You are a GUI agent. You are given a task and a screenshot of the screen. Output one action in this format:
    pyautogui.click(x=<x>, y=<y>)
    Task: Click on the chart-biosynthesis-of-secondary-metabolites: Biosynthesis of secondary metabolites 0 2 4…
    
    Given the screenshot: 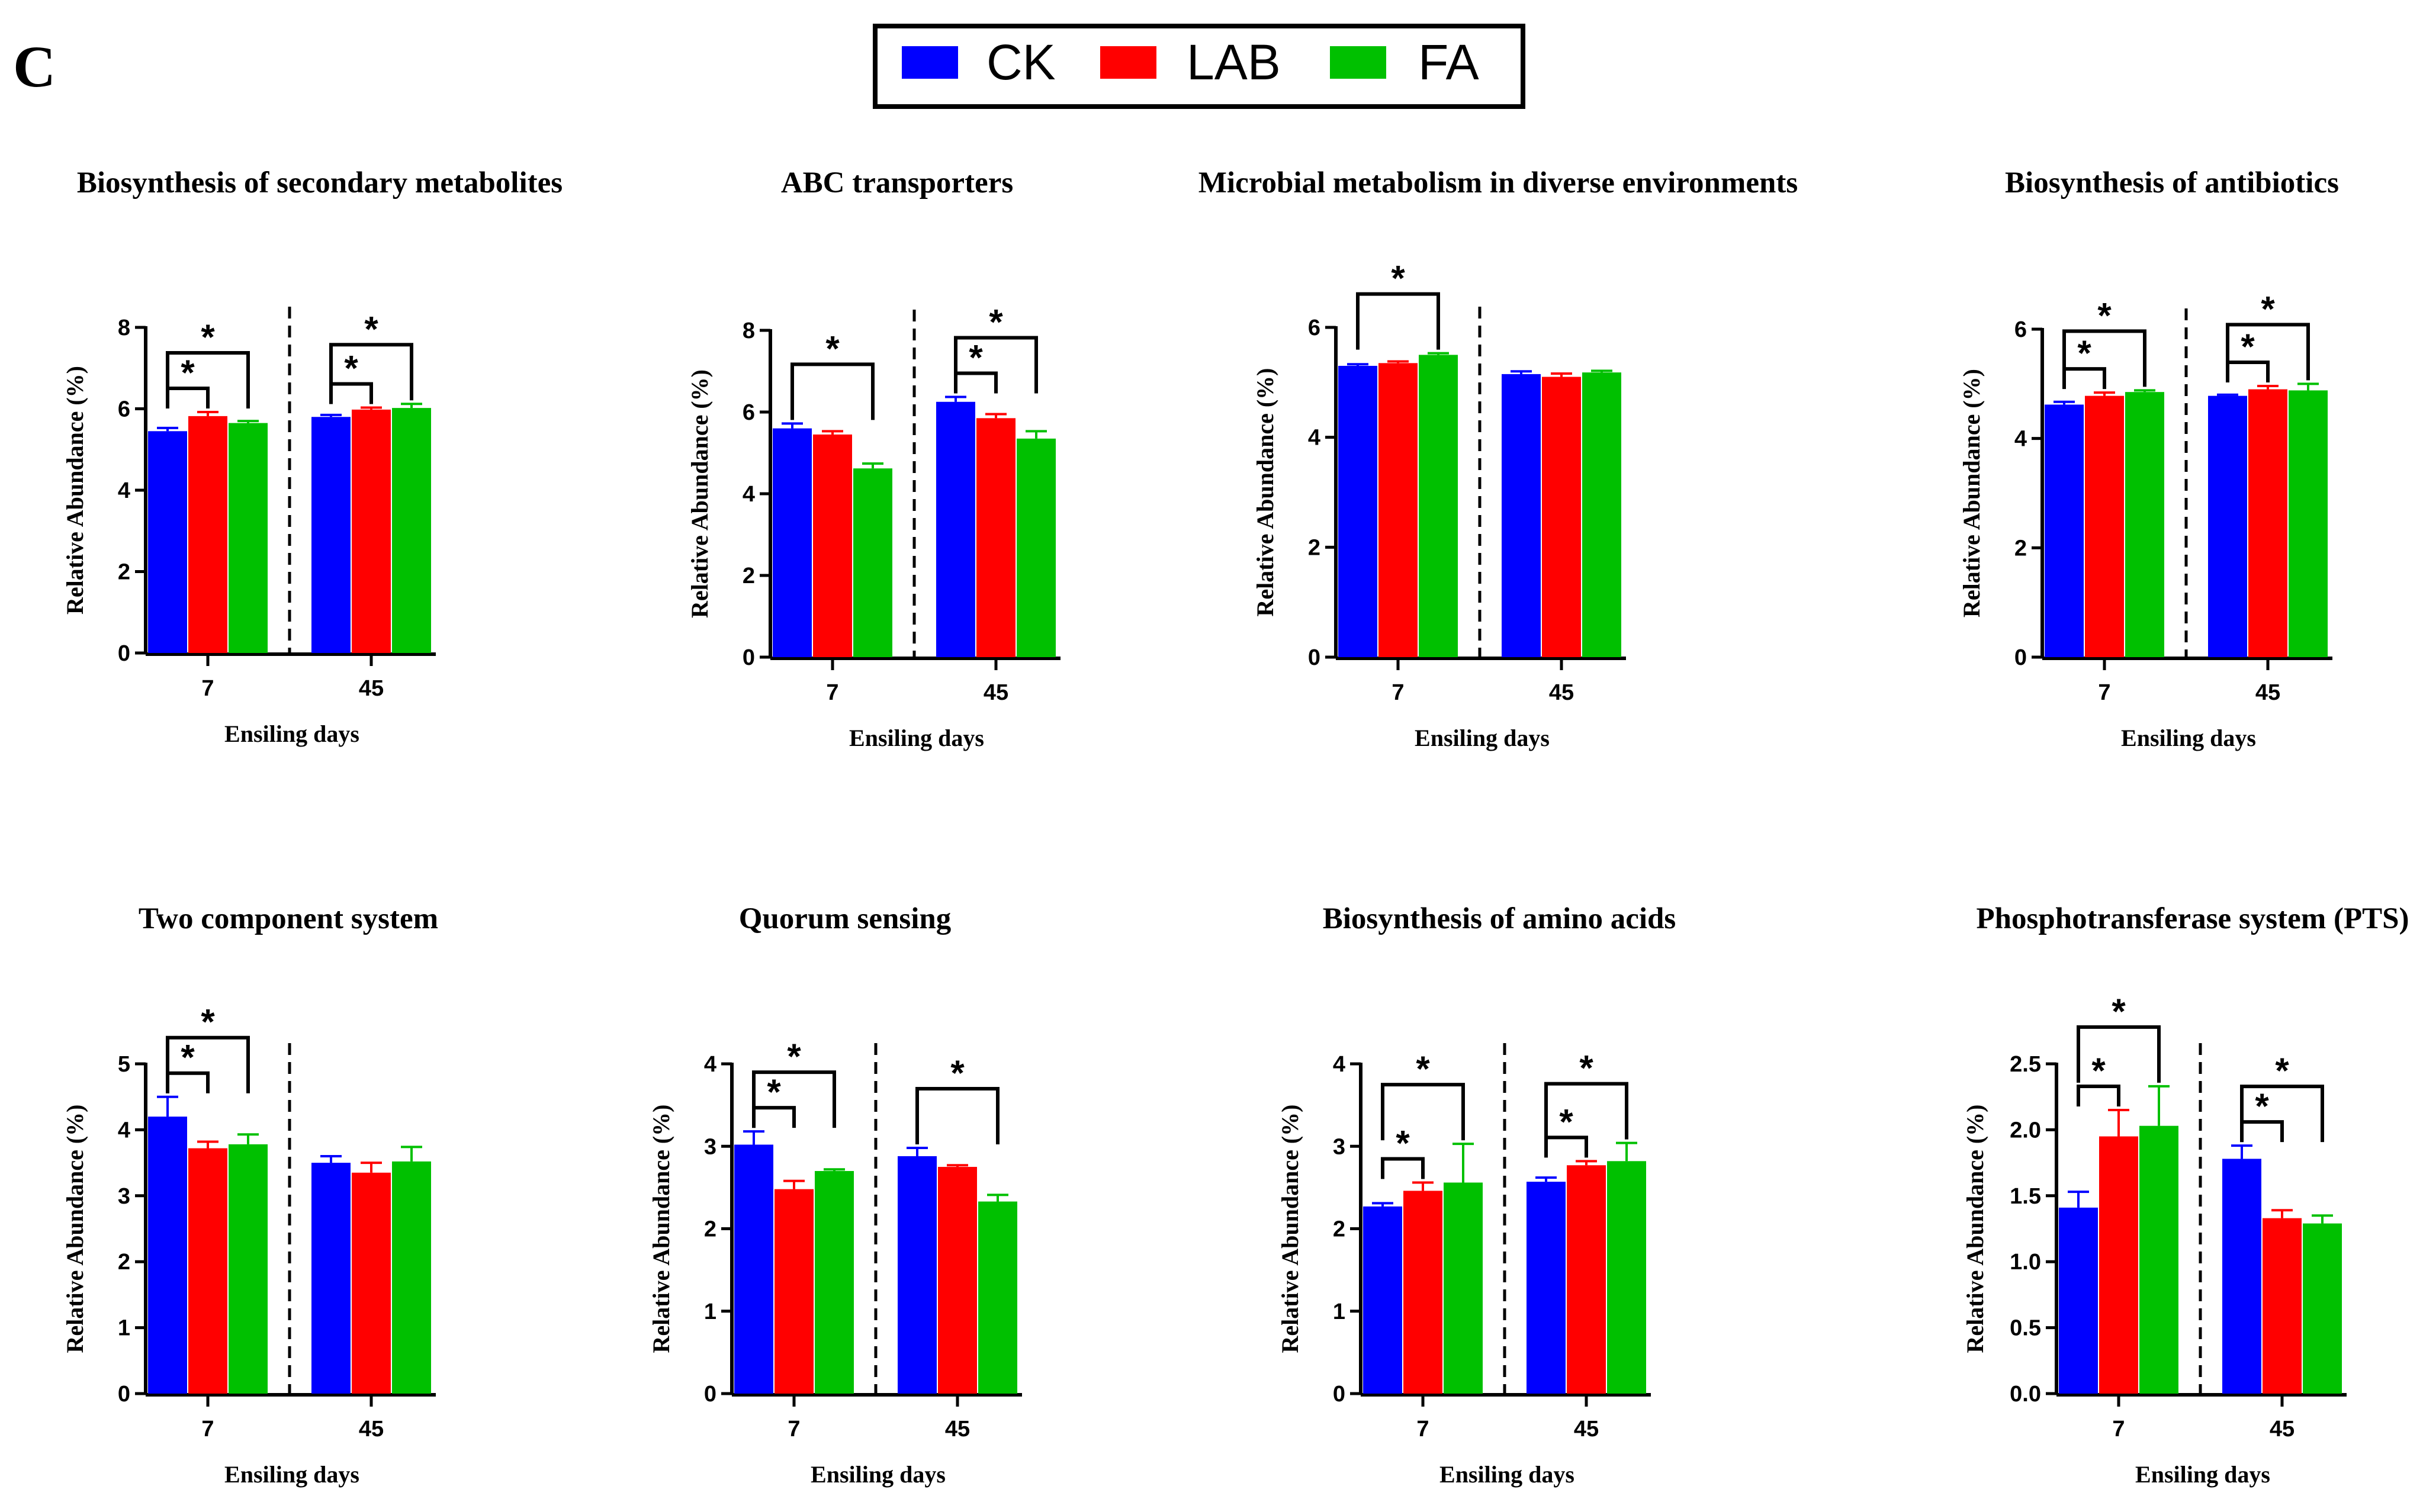 What is the action you would take?
    pyautogui.click(x=312, y=456)
    